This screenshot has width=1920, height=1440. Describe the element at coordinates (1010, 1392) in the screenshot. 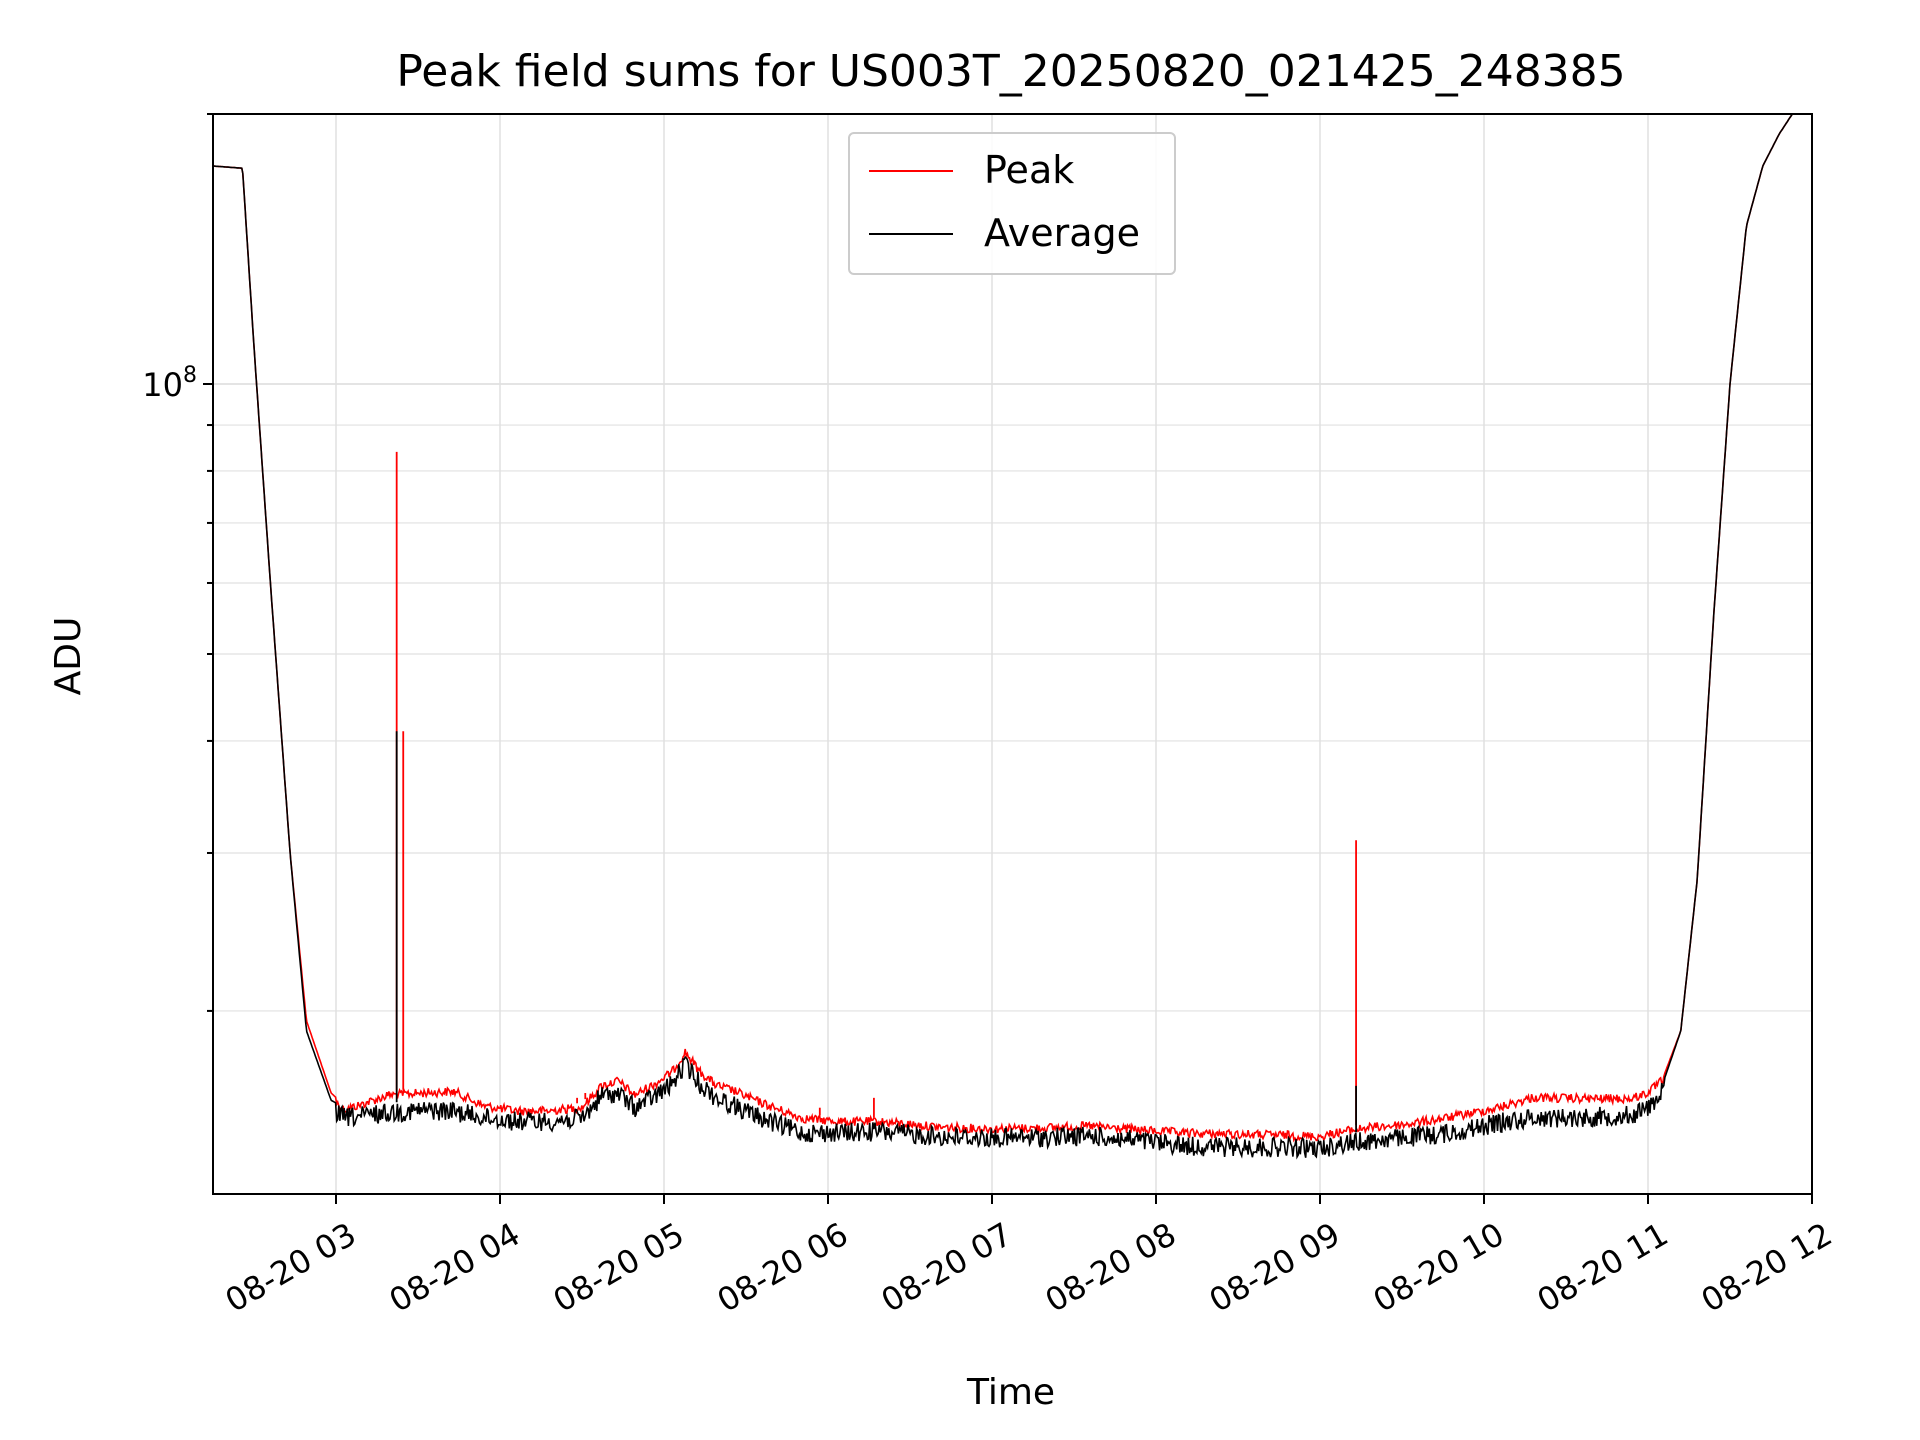

I see `x-axis-label: Time` at that location.